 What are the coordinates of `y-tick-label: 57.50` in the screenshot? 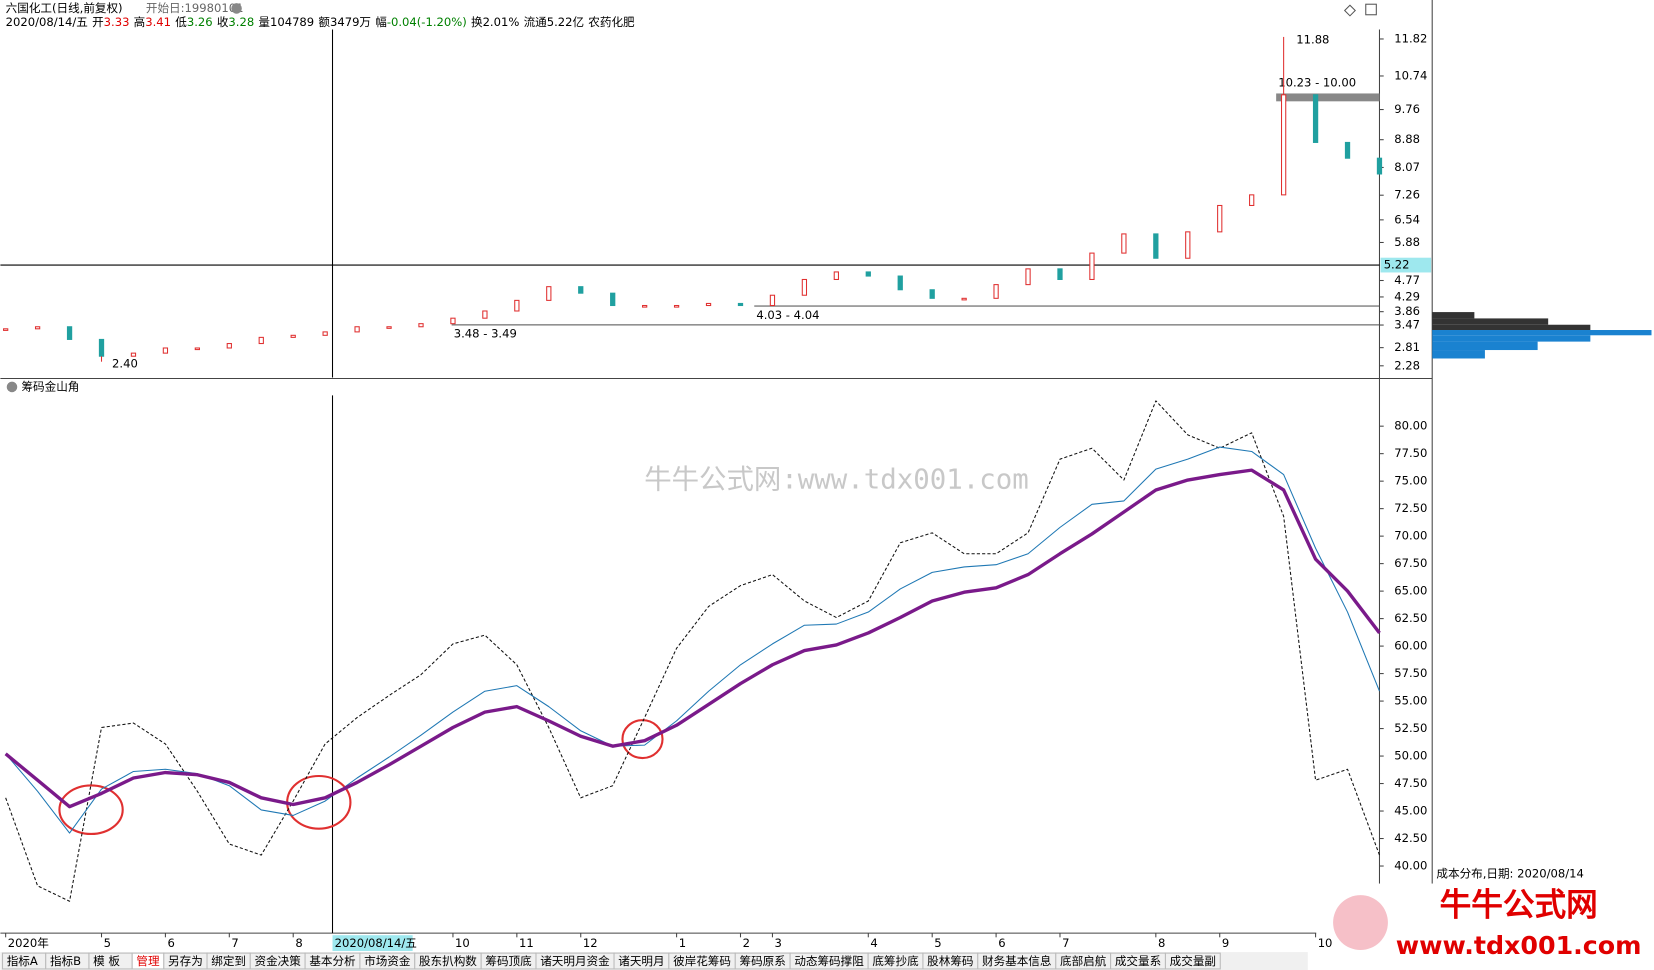 It's located at (1410, 673).